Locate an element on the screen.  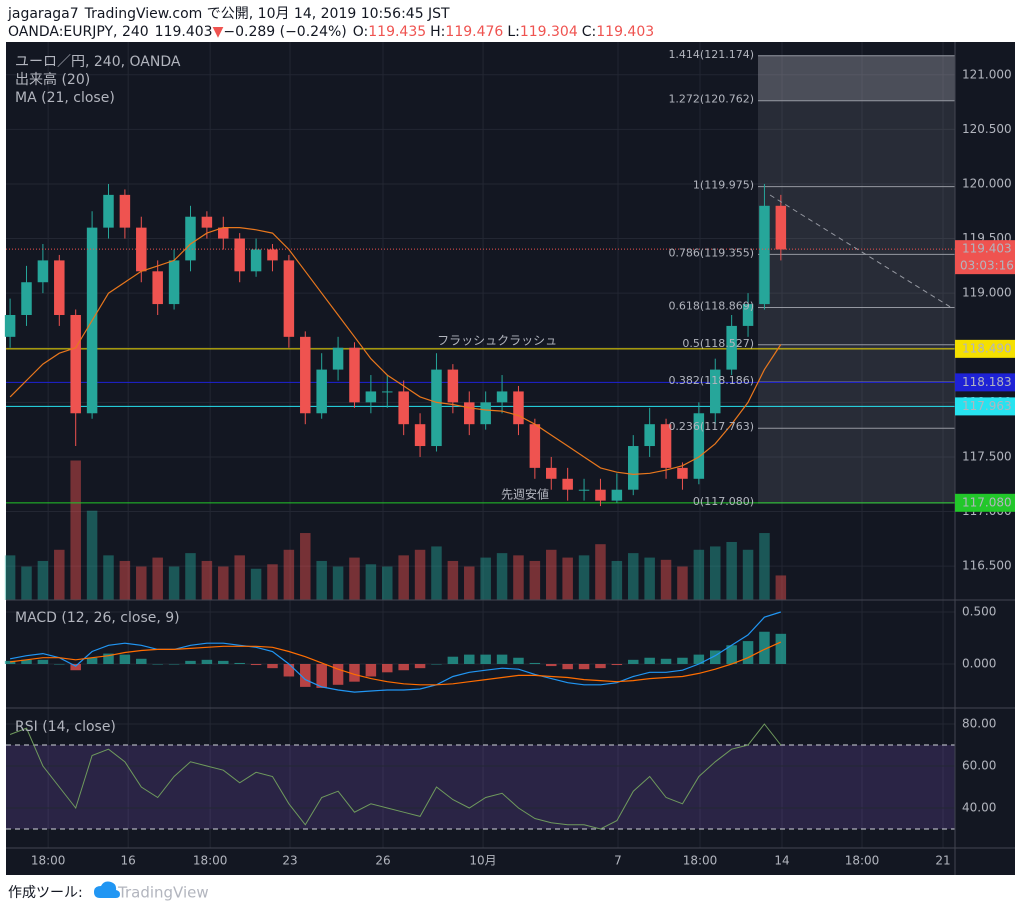
level-label: 117.963 is located at coordinates (987, 406).